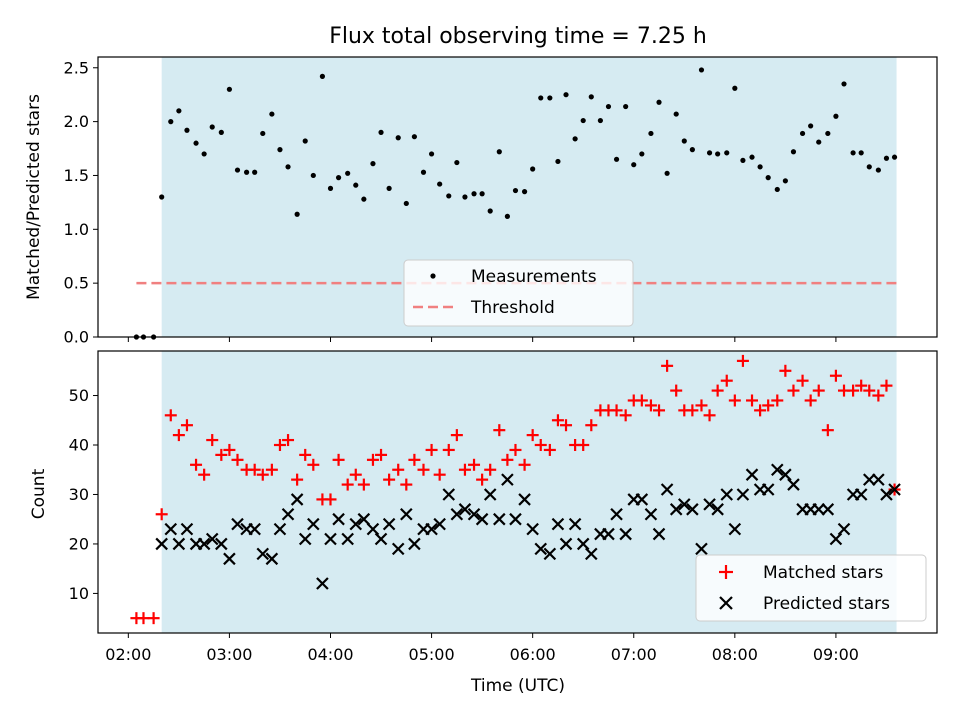 This screenshot has height=720, width=960. Describe the element at coordinates (726, 572) in the screenshot. I see `legend-matched-marker` at that location.